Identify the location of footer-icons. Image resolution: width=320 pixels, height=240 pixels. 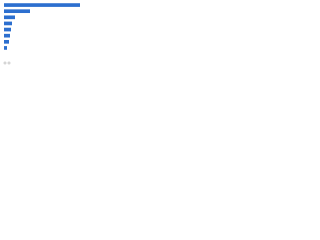
(7, 63).